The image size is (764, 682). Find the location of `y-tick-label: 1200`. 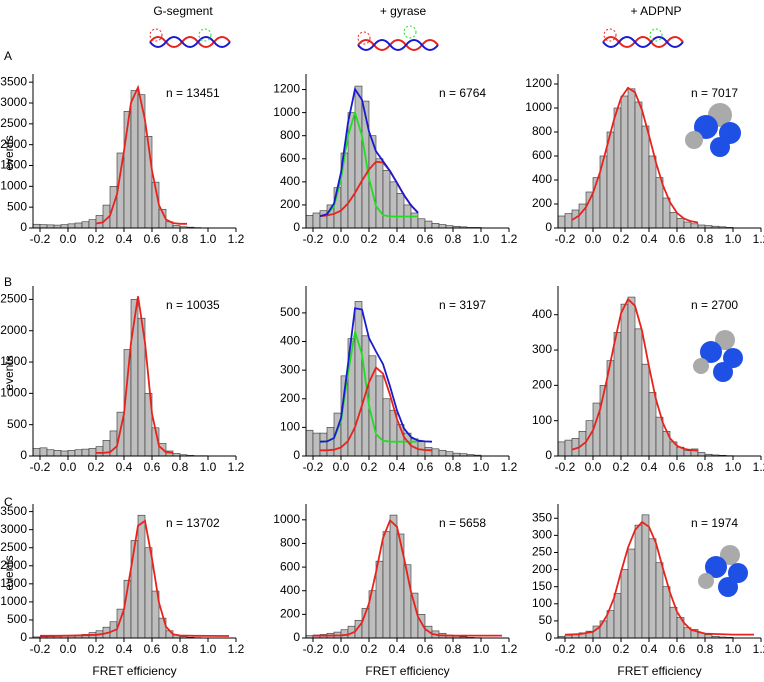

y-tick-label: 1200 is located at coordinates (538, 83).